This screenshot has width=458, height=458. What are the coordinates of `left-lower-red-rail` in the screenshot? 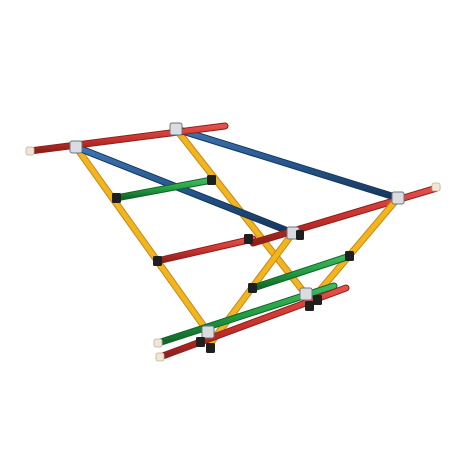 It's located at (205, 250).